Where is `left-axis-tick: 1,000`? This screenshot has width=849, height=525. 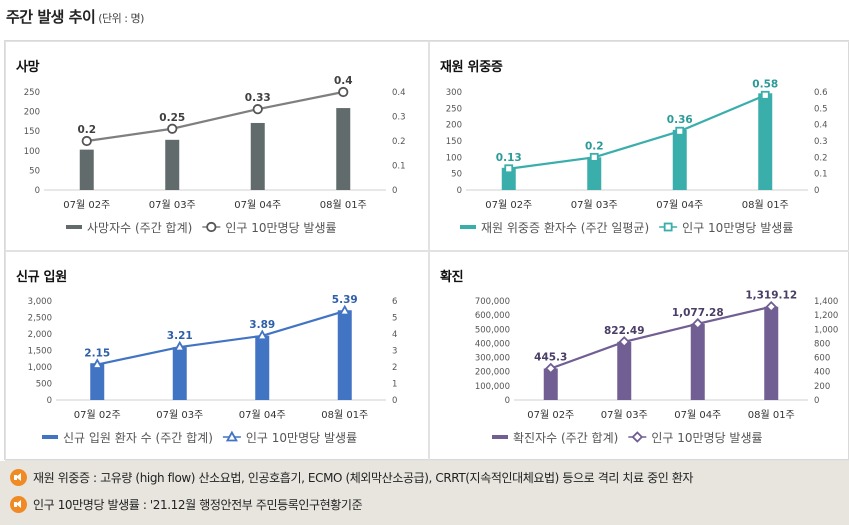 left-axis-tick: 1,000 is located at coordinates (40, 368).